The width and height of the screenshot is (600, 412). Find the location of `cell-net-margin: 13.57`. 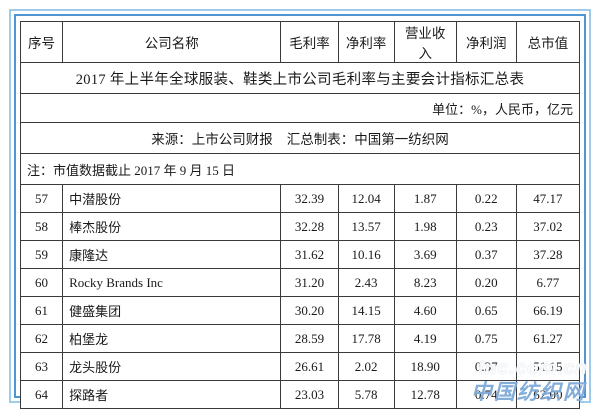

cell-net-margin: 13.57 is located at coordinates (366, 226).